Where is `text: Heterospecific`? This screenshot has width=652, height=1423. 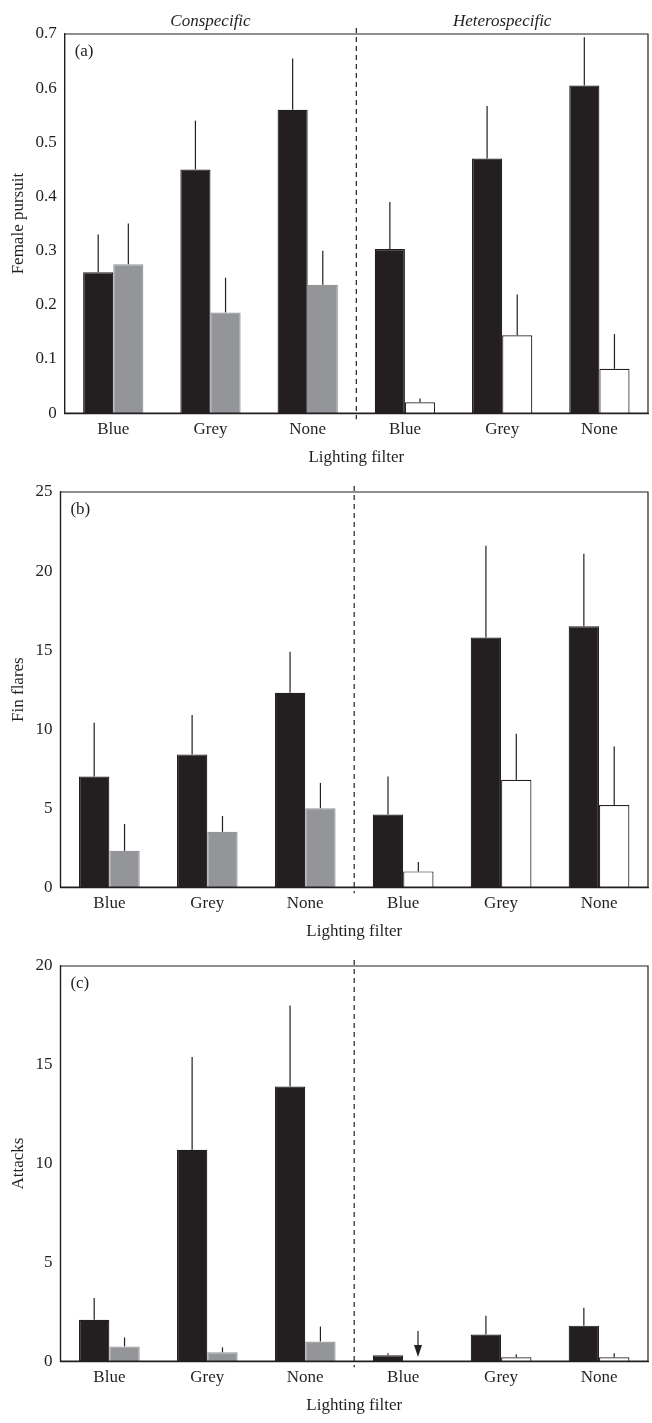
text: Heterospecific is located at coordinates (501, 20).